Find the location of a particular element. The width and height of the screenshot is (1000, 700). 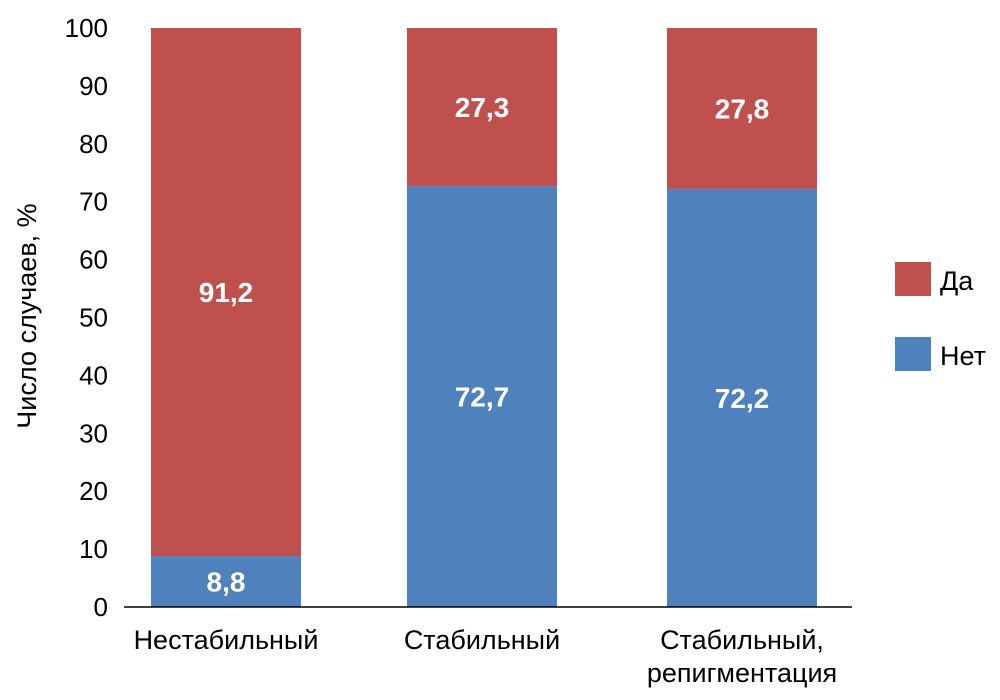

data-label: 72,7 is located at coordinates (482, 397).